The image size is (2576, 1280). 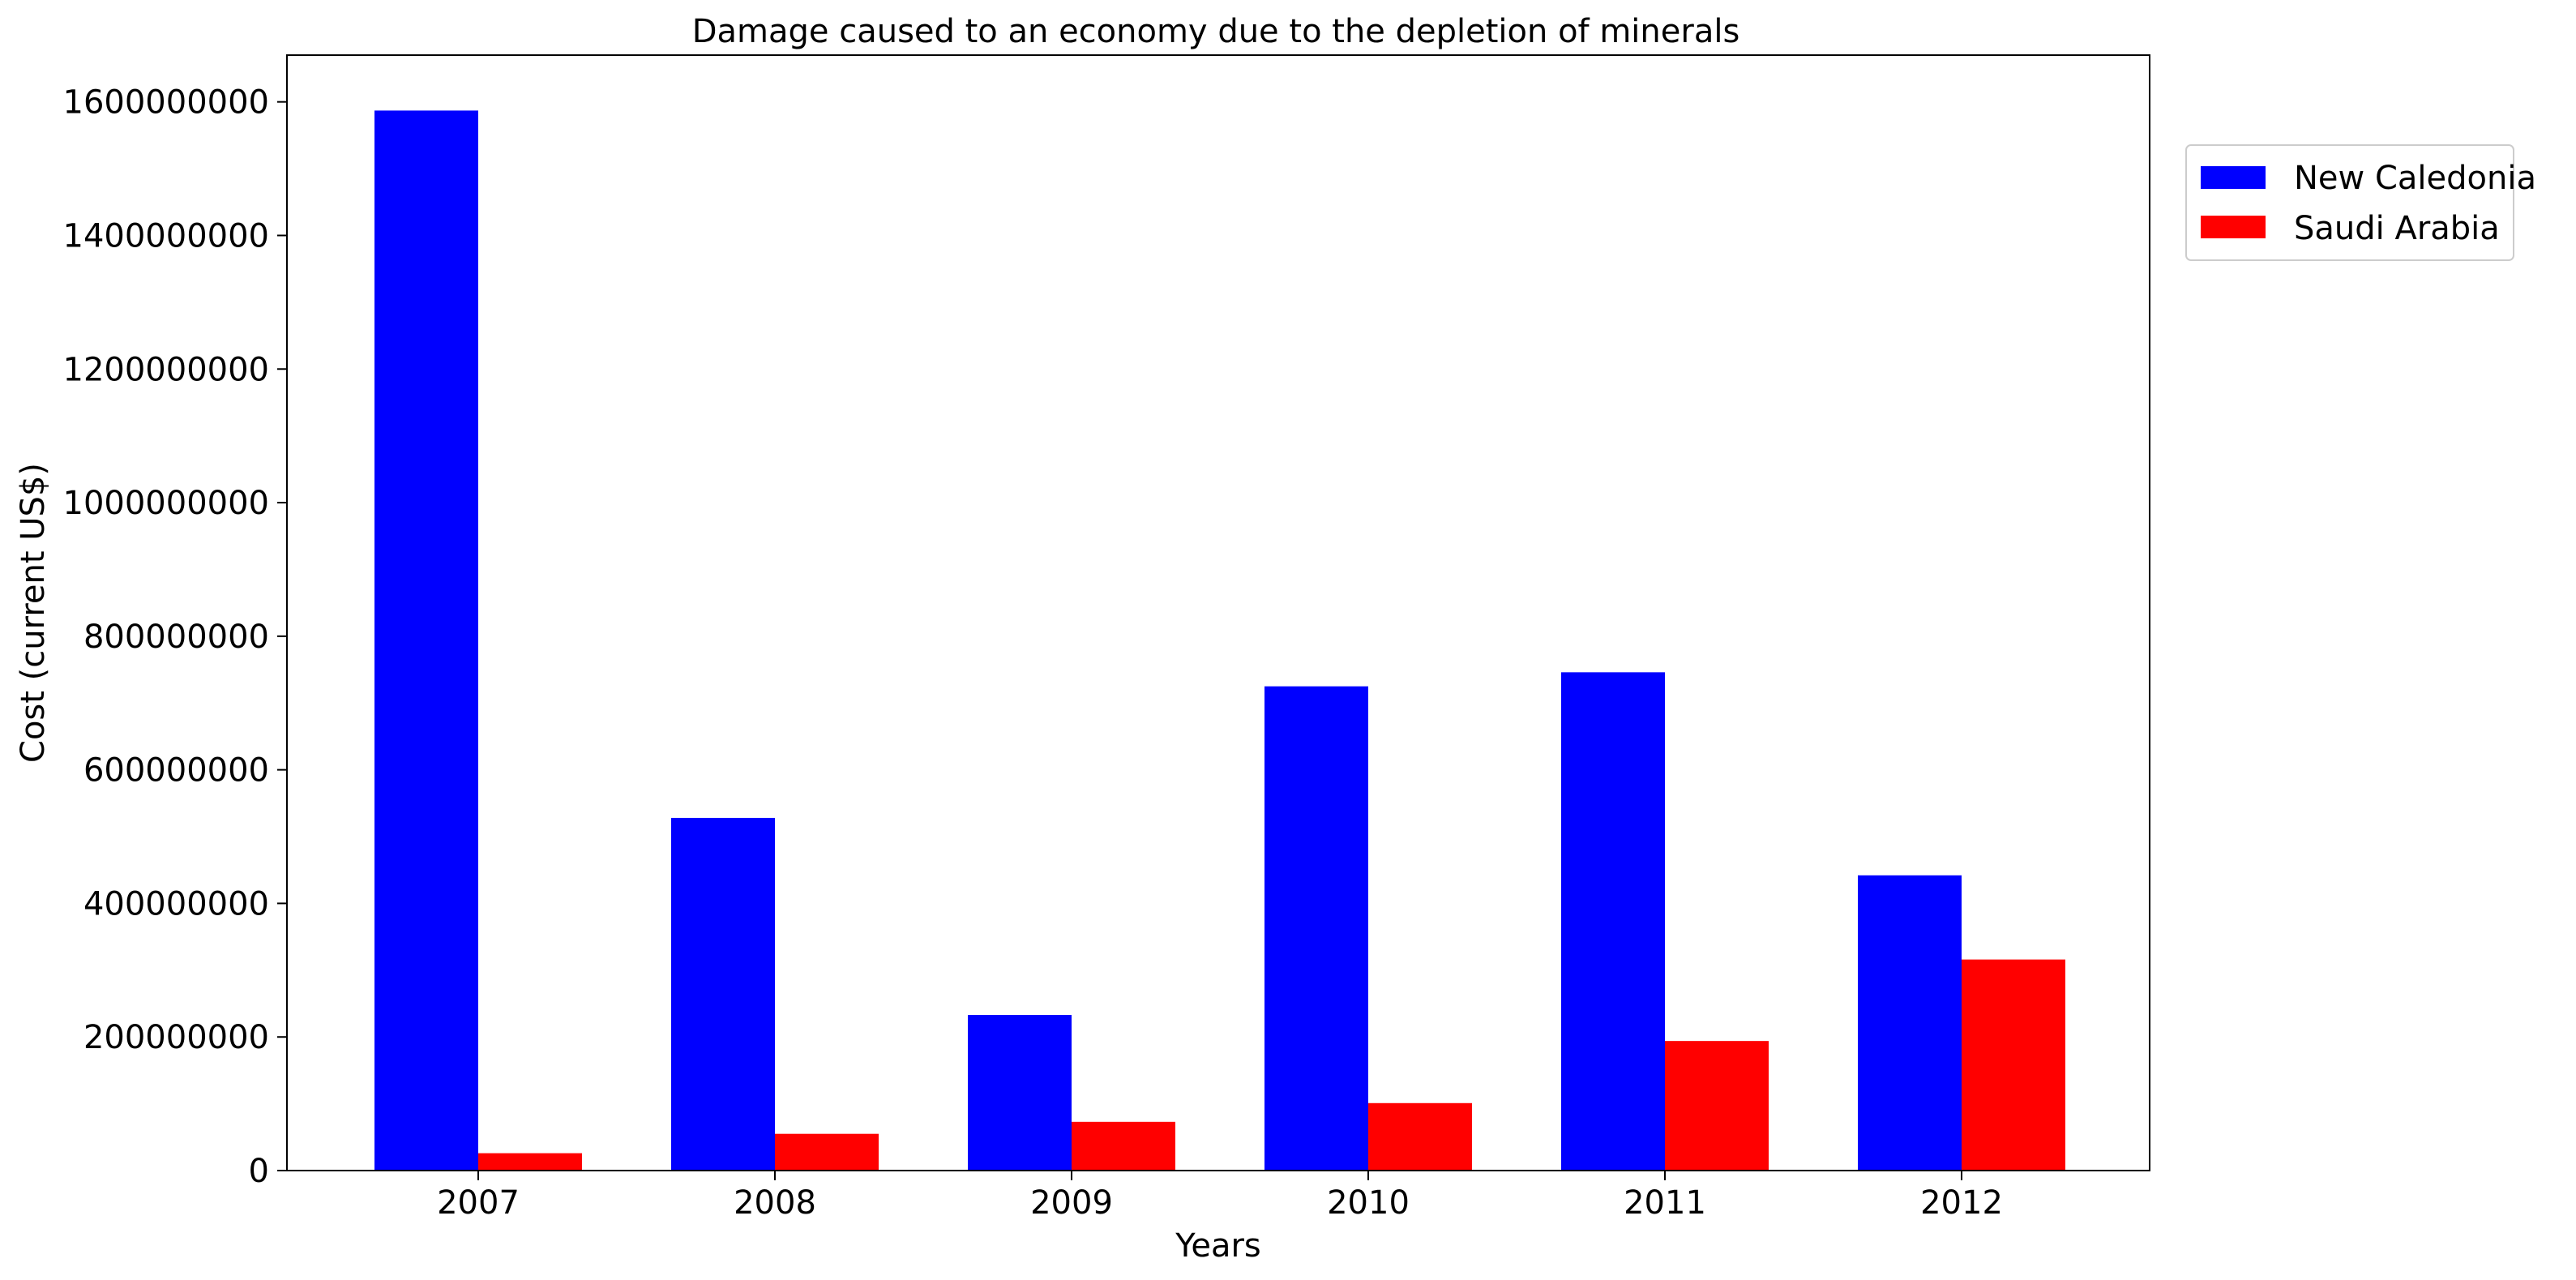 I want to click on x-axis-title: Years, so click(x=1218, y=1246).